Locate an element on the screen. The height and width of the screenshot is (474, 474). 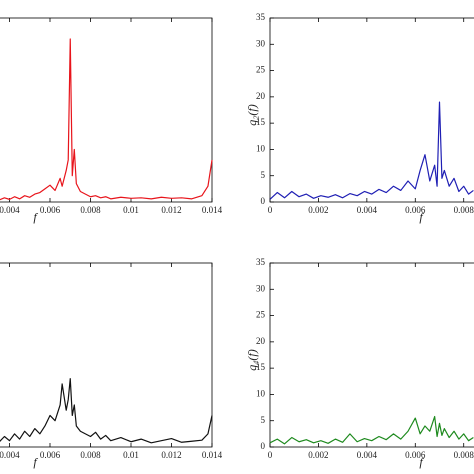
y-axis-label: q₂(f) is located at coordinates (252, 115).